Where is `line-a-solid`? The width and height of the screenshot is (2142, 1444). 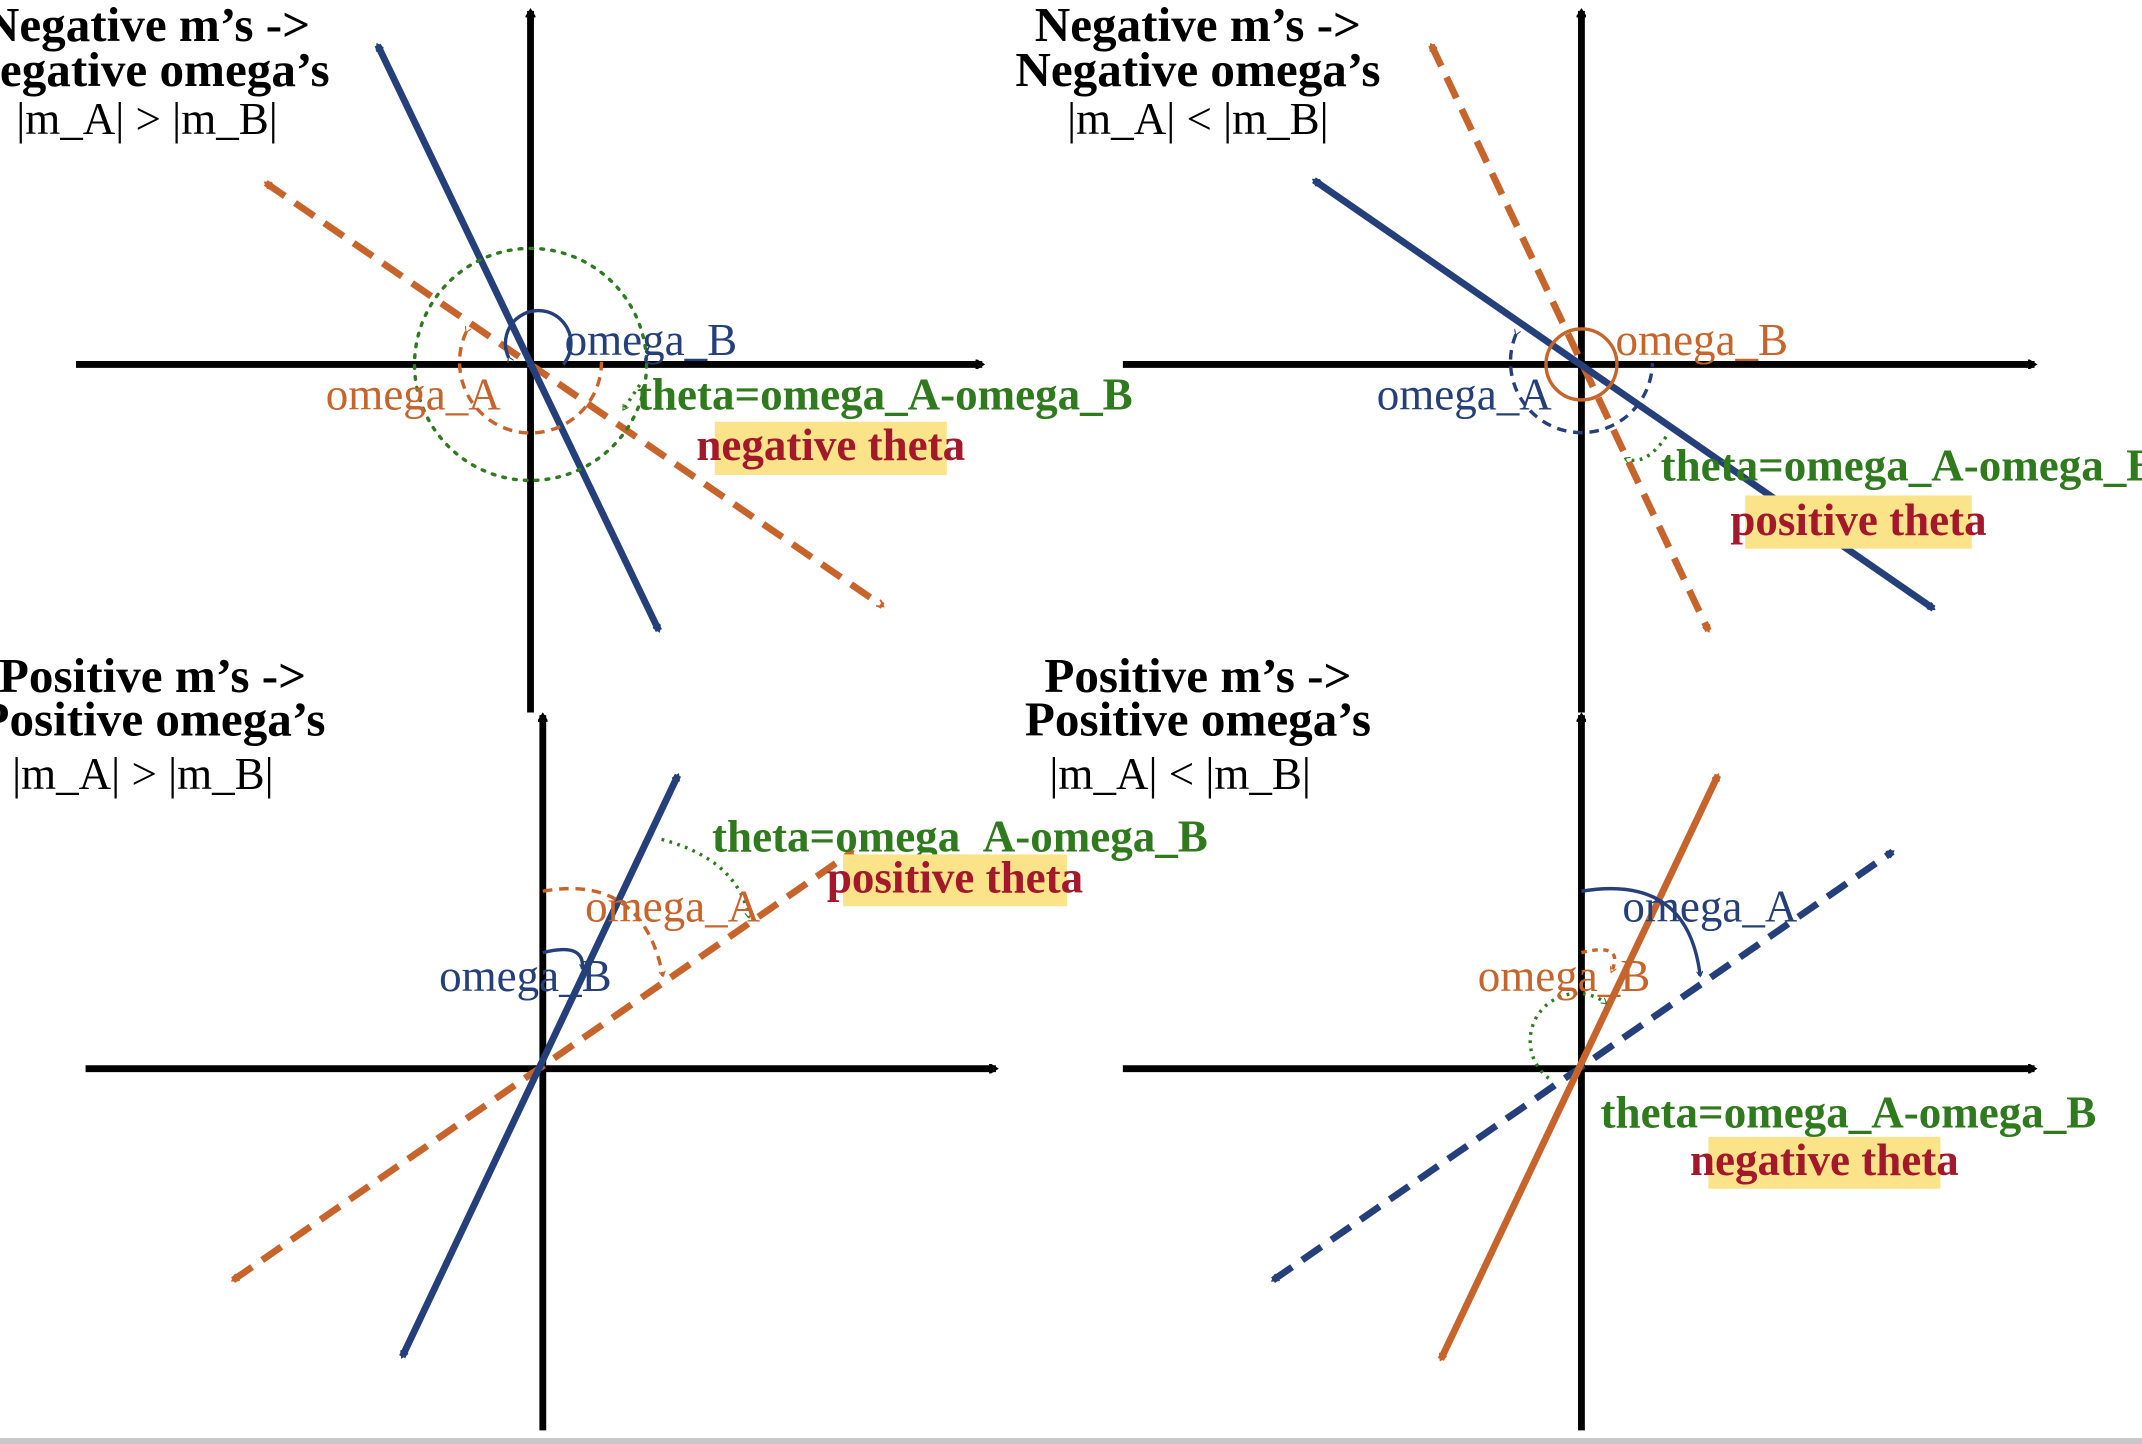 line-a-solid is located at coordinates (1579, 1067).